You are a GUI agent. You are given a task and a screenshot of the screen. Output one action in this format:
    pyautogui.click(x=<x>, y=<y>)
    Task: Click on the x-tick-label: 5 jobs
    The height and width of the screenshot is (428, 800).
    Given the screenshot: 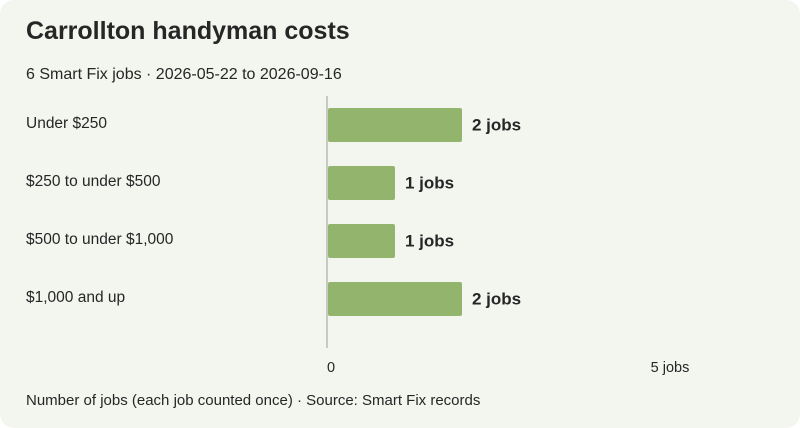 What is the action you would take?
    pyautogui.click(x=670, y=368)
    